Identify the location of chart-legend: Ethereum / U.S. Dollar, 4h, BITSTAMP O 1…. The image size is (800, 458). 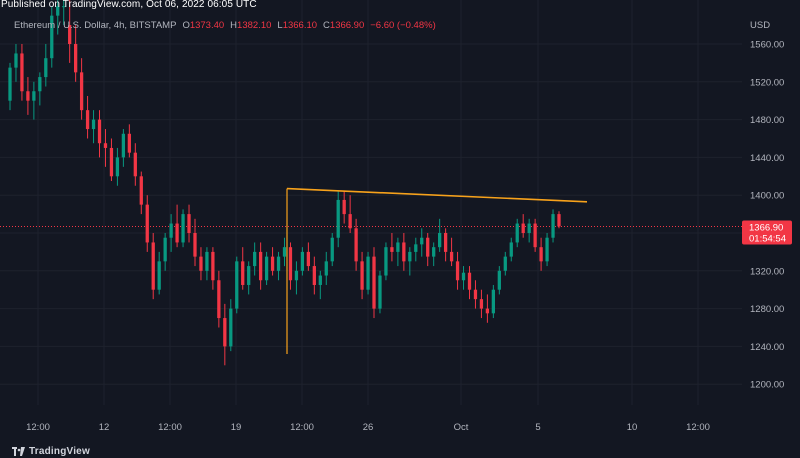
(225, 26).